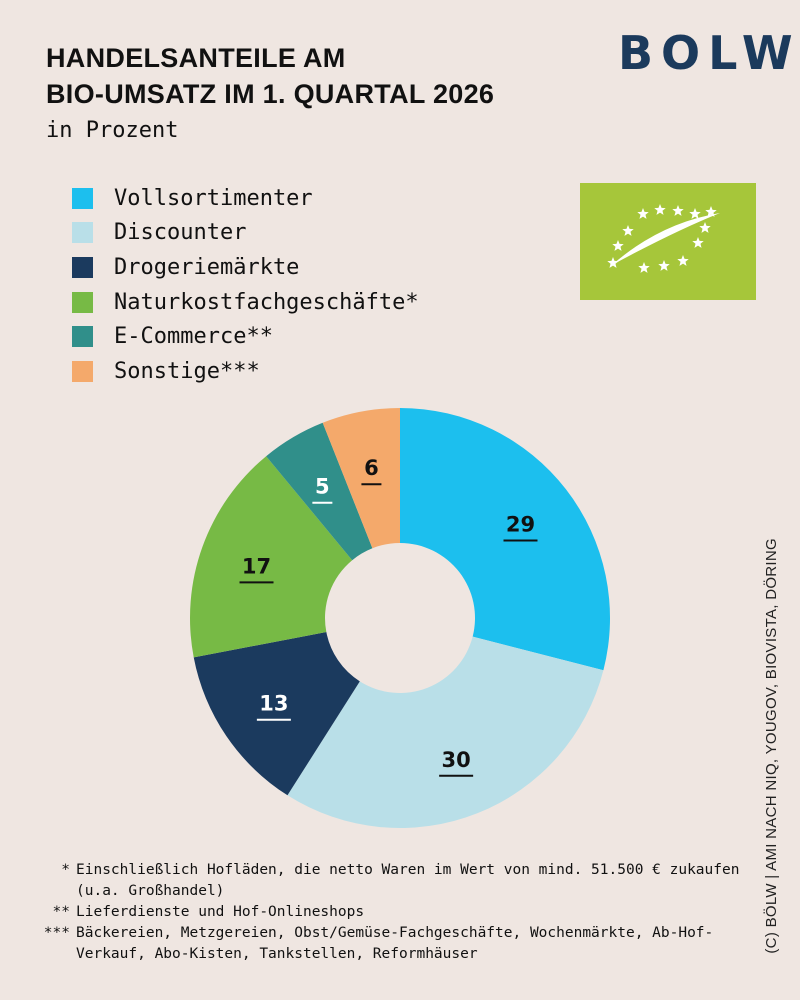 The width and height of the screenshot is (800, 1000). I want to click on bolw-logo: BOLW, so click(709, 53).